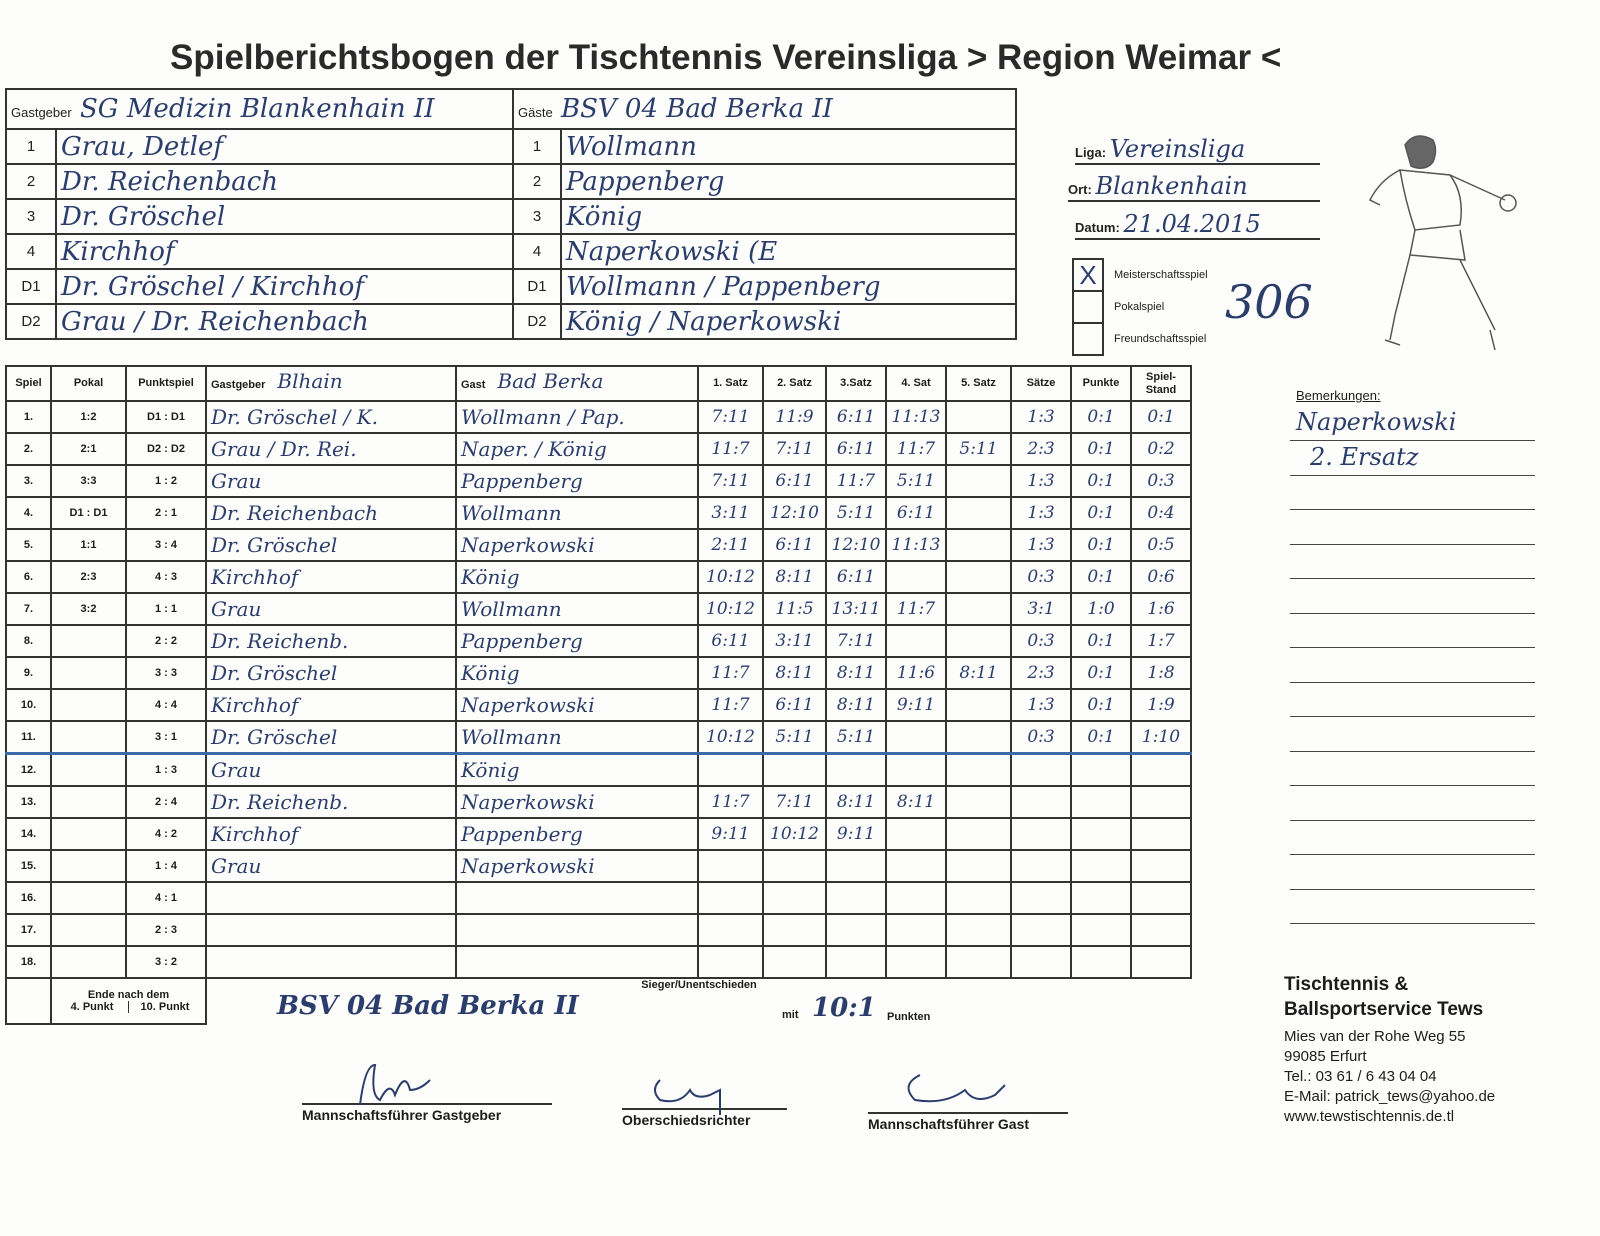 The image size is (1600, 1236). I want to click on cell-saetze: 0:3, so click(1041, 577).